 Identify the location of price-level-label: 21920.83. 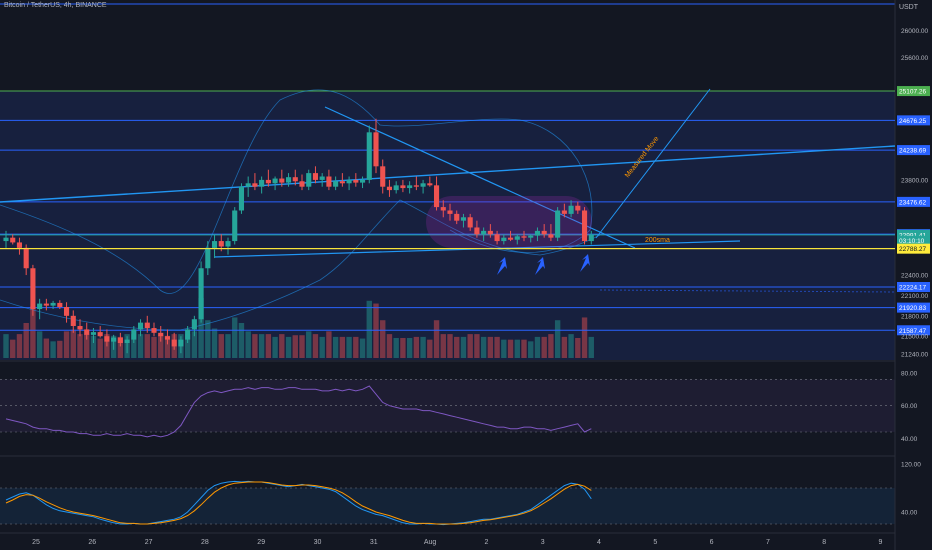
(912, 308).